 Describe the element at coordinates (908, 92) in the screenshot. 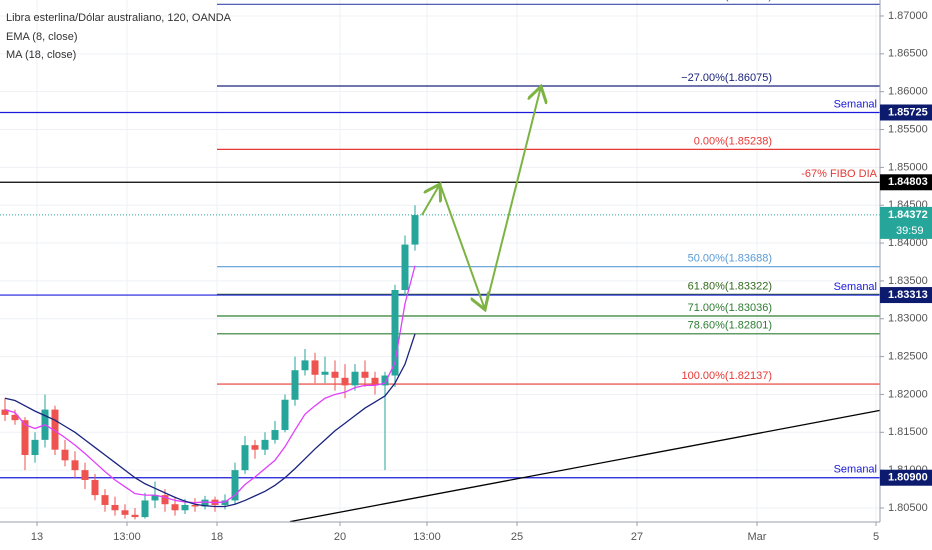

I see `y-tick-label: 1.86000` at that location.